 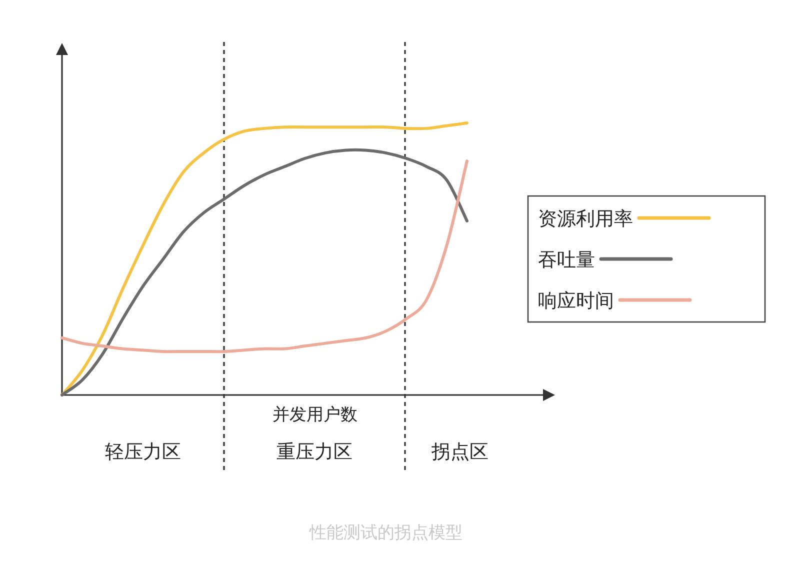 What do you see at coordinates (315, 415) in the screenshot?
I see `x-axis-title: 并发用户数` at bounding box center [315, 415].